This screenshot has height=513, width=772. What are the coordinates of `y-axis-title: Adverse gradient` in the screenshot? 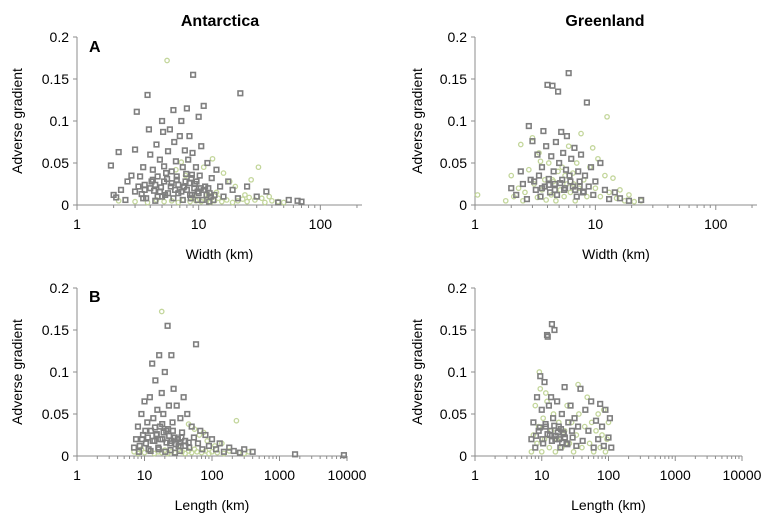 It's located at (17, 121).